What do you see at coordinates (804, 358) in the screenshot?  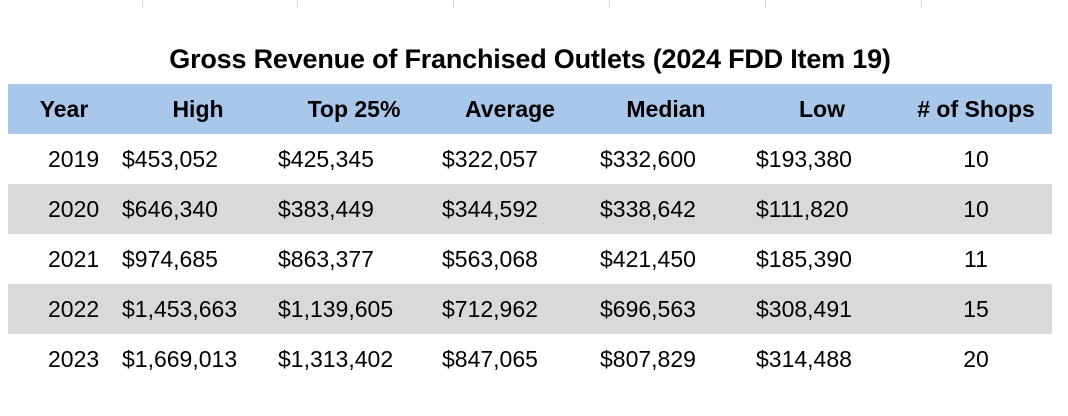 I see `cell-low: $314,488` at bounding box center [804, 358].